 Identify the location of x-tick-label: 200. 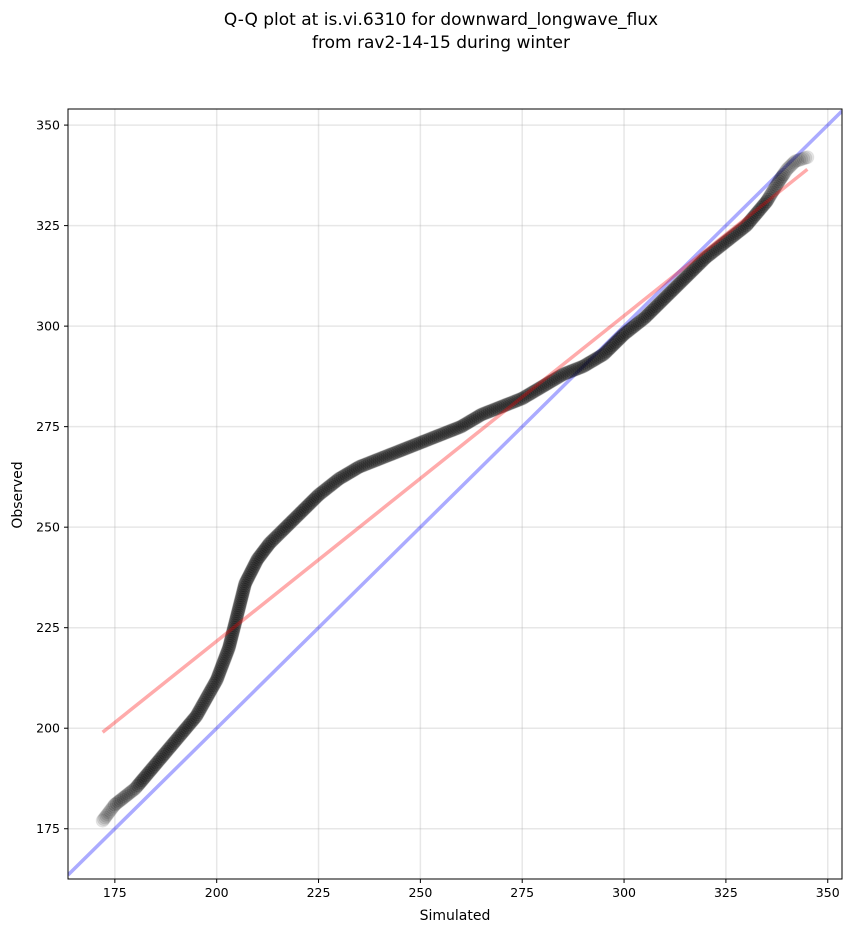
(217, 892).